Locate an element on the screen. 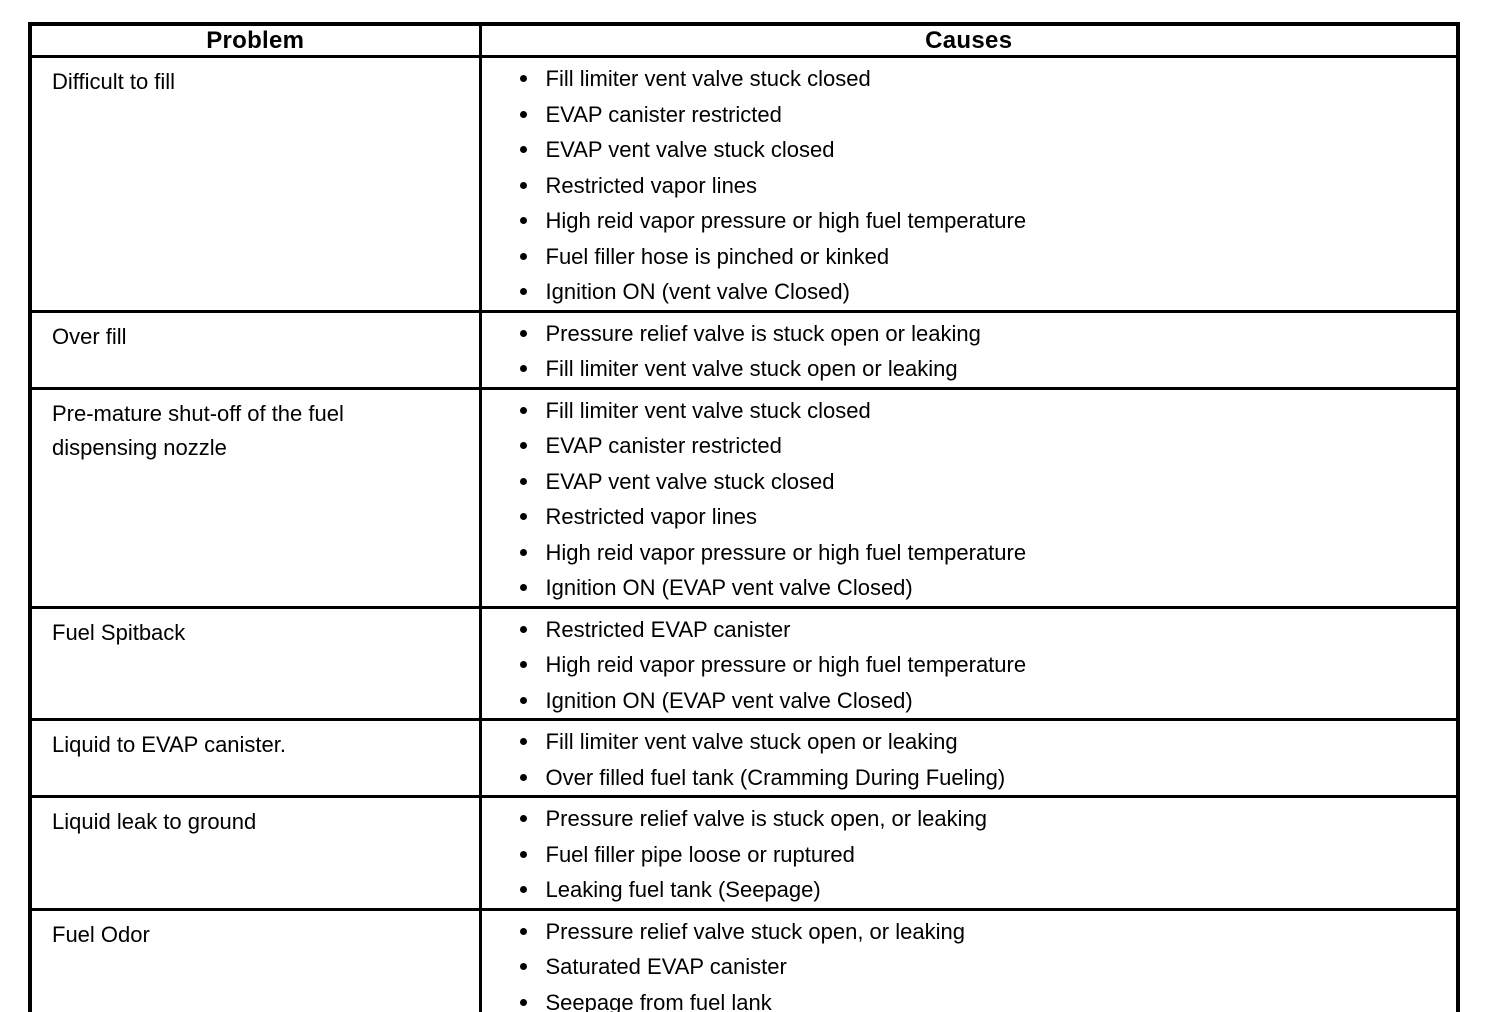 This screenshot has width=1504, height=1012. problem-cell: Liquid to EVAP canister. is located at coordinates (255, 758).